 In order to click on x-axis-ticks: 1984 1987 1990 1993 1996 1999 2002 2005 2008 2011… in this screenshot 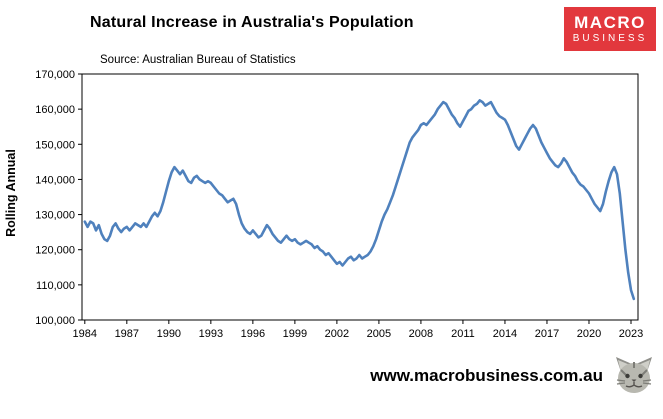, I will do `click(358, 330)`.